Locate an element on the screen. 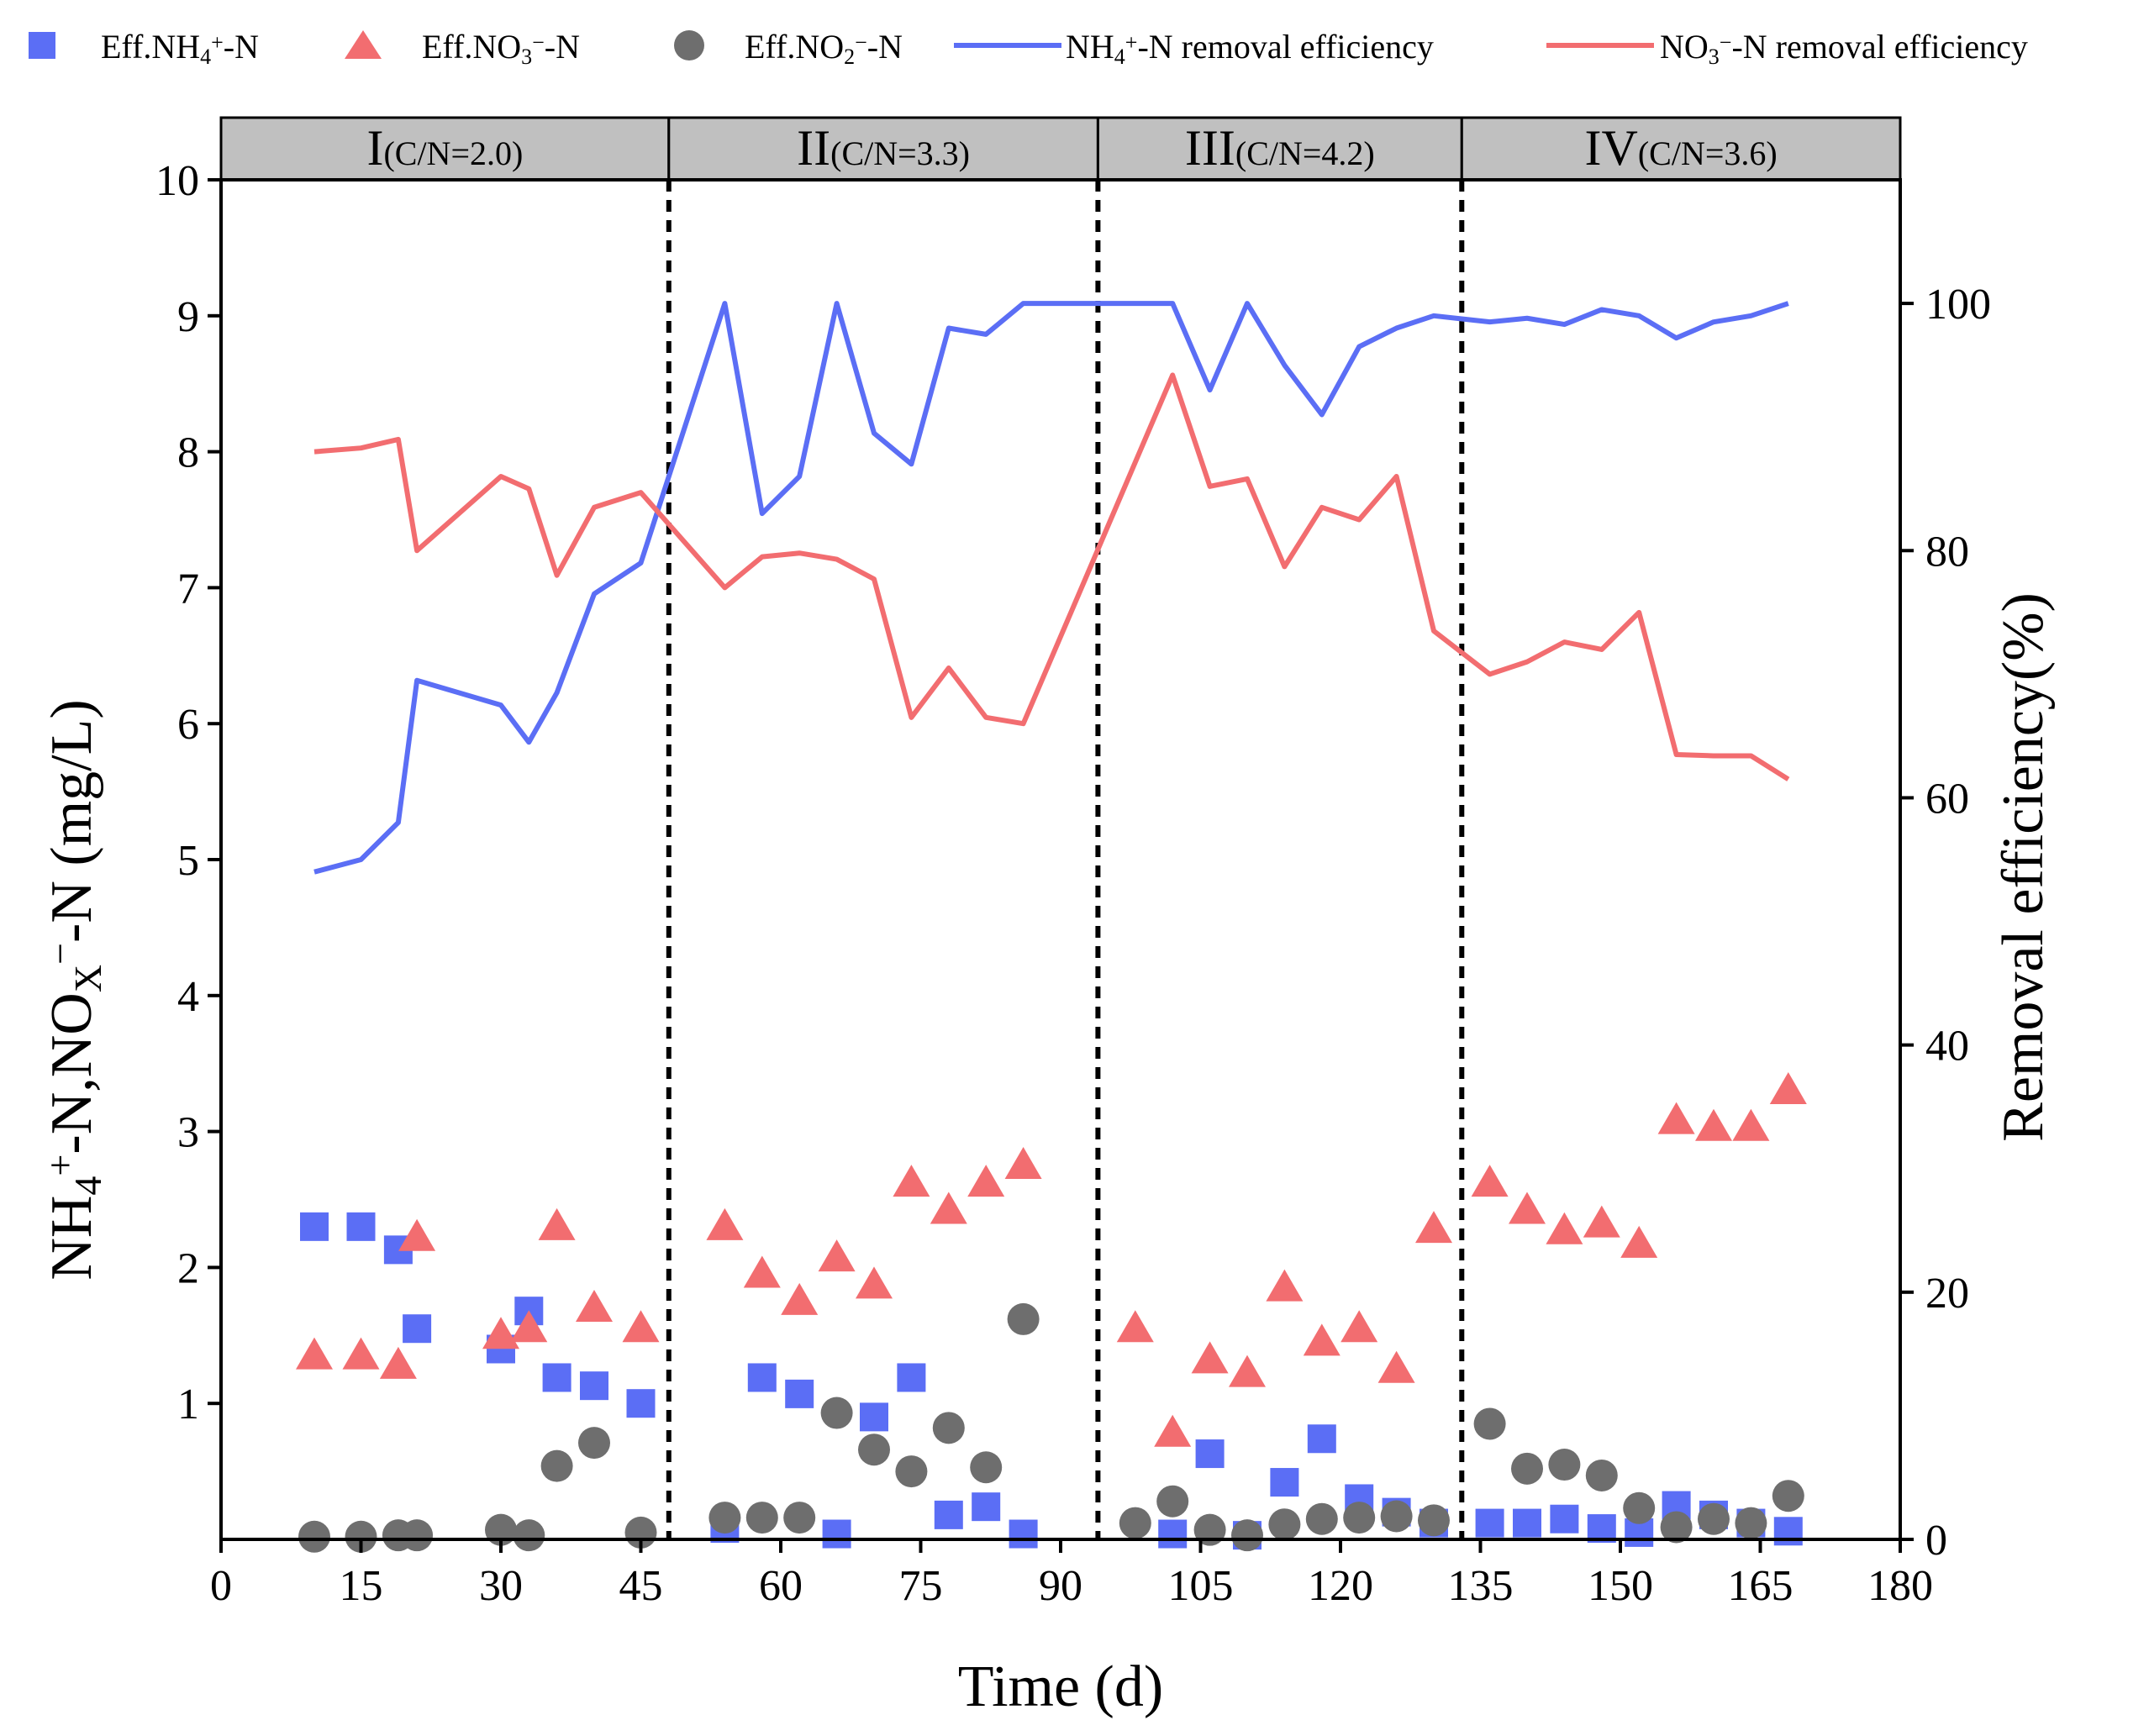 Image resolution: width=2149 pixels, height=1736 pixels. y-axis-title-left: NH4+-N,NOX−-N (mg/L) is located at coordinates (73, 989).